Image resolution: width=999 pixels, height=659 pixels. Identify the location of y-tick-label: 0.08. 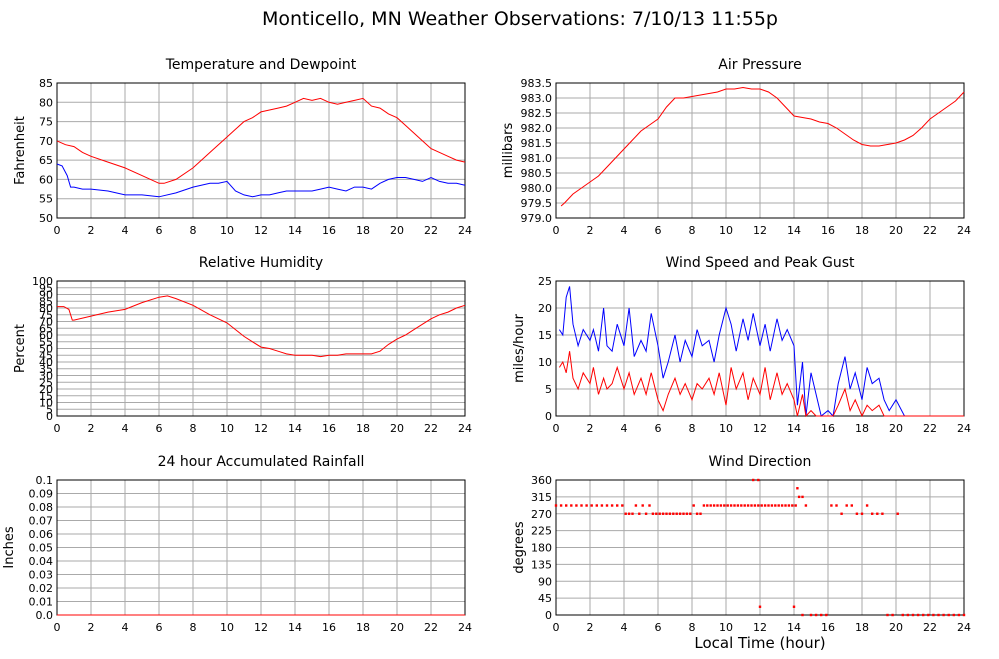
(41, 507).